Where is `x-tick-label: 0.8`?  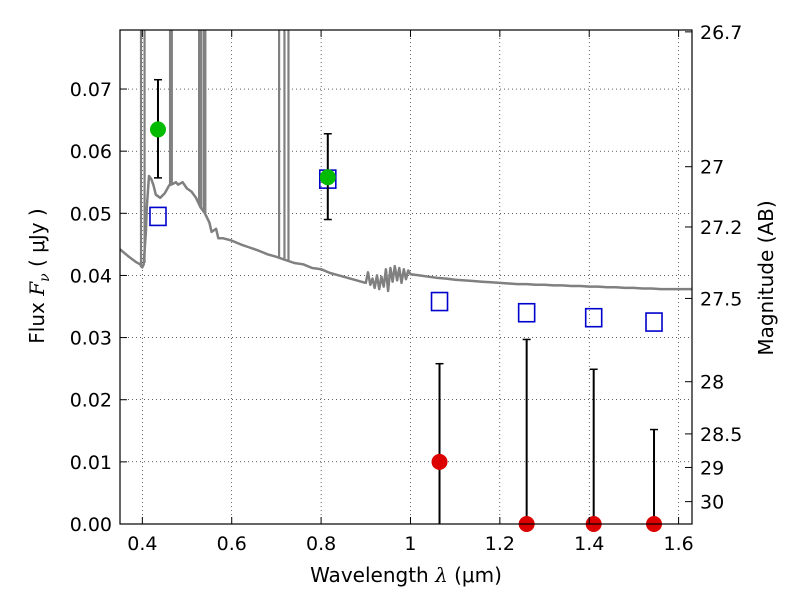 x-tick-label: 0.8 is located at coordinates (321, 544).